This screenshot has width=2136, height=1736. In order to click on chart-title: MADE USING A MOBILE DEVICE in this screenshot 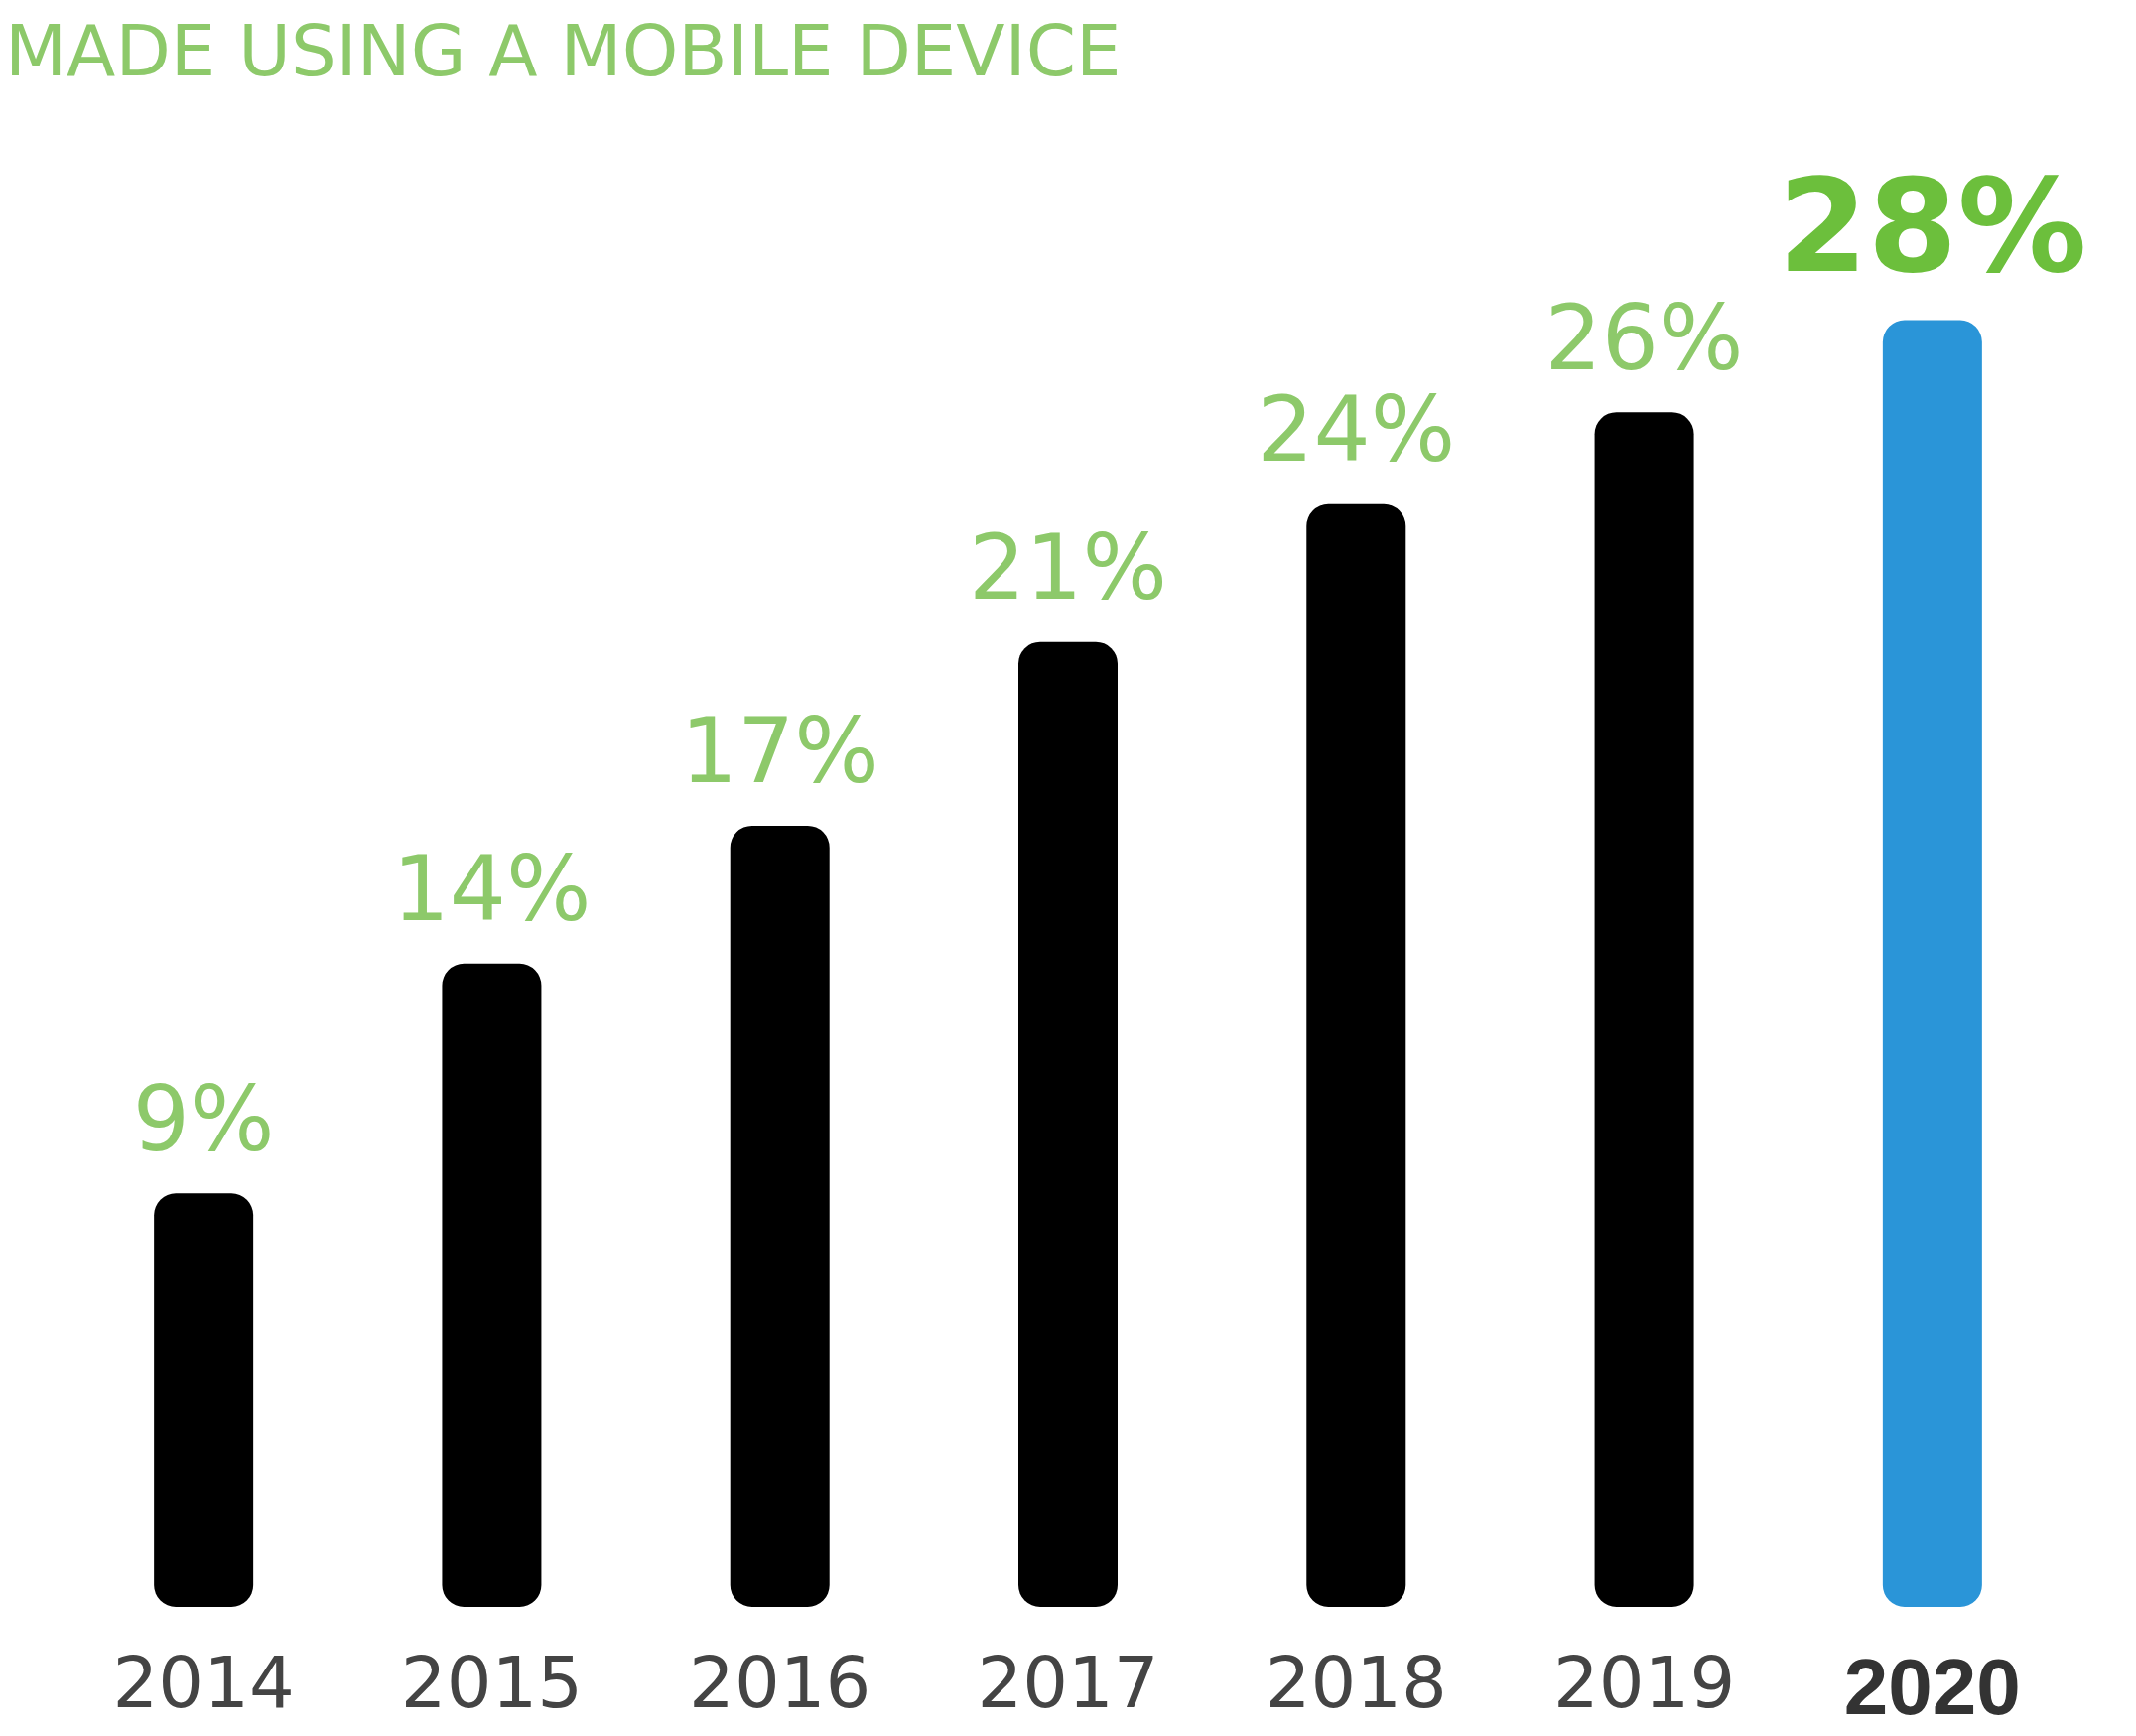, I will do `click(563, 50)`.